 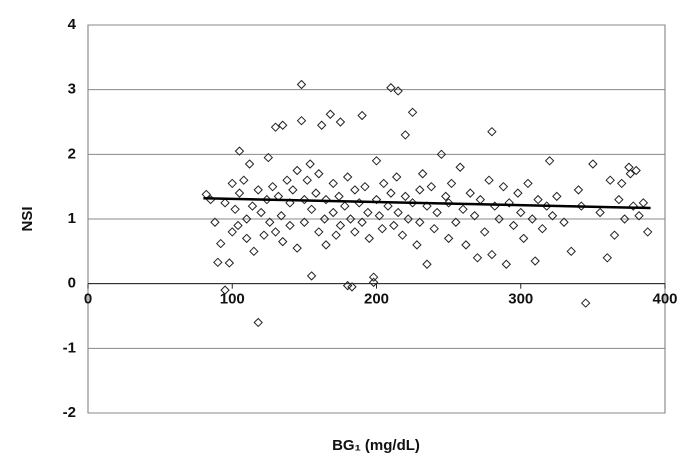 What do you see at coordinates (69, 347) in the screenshot?
I see `y-tick-label: -1` at bounding box center [69, 347].